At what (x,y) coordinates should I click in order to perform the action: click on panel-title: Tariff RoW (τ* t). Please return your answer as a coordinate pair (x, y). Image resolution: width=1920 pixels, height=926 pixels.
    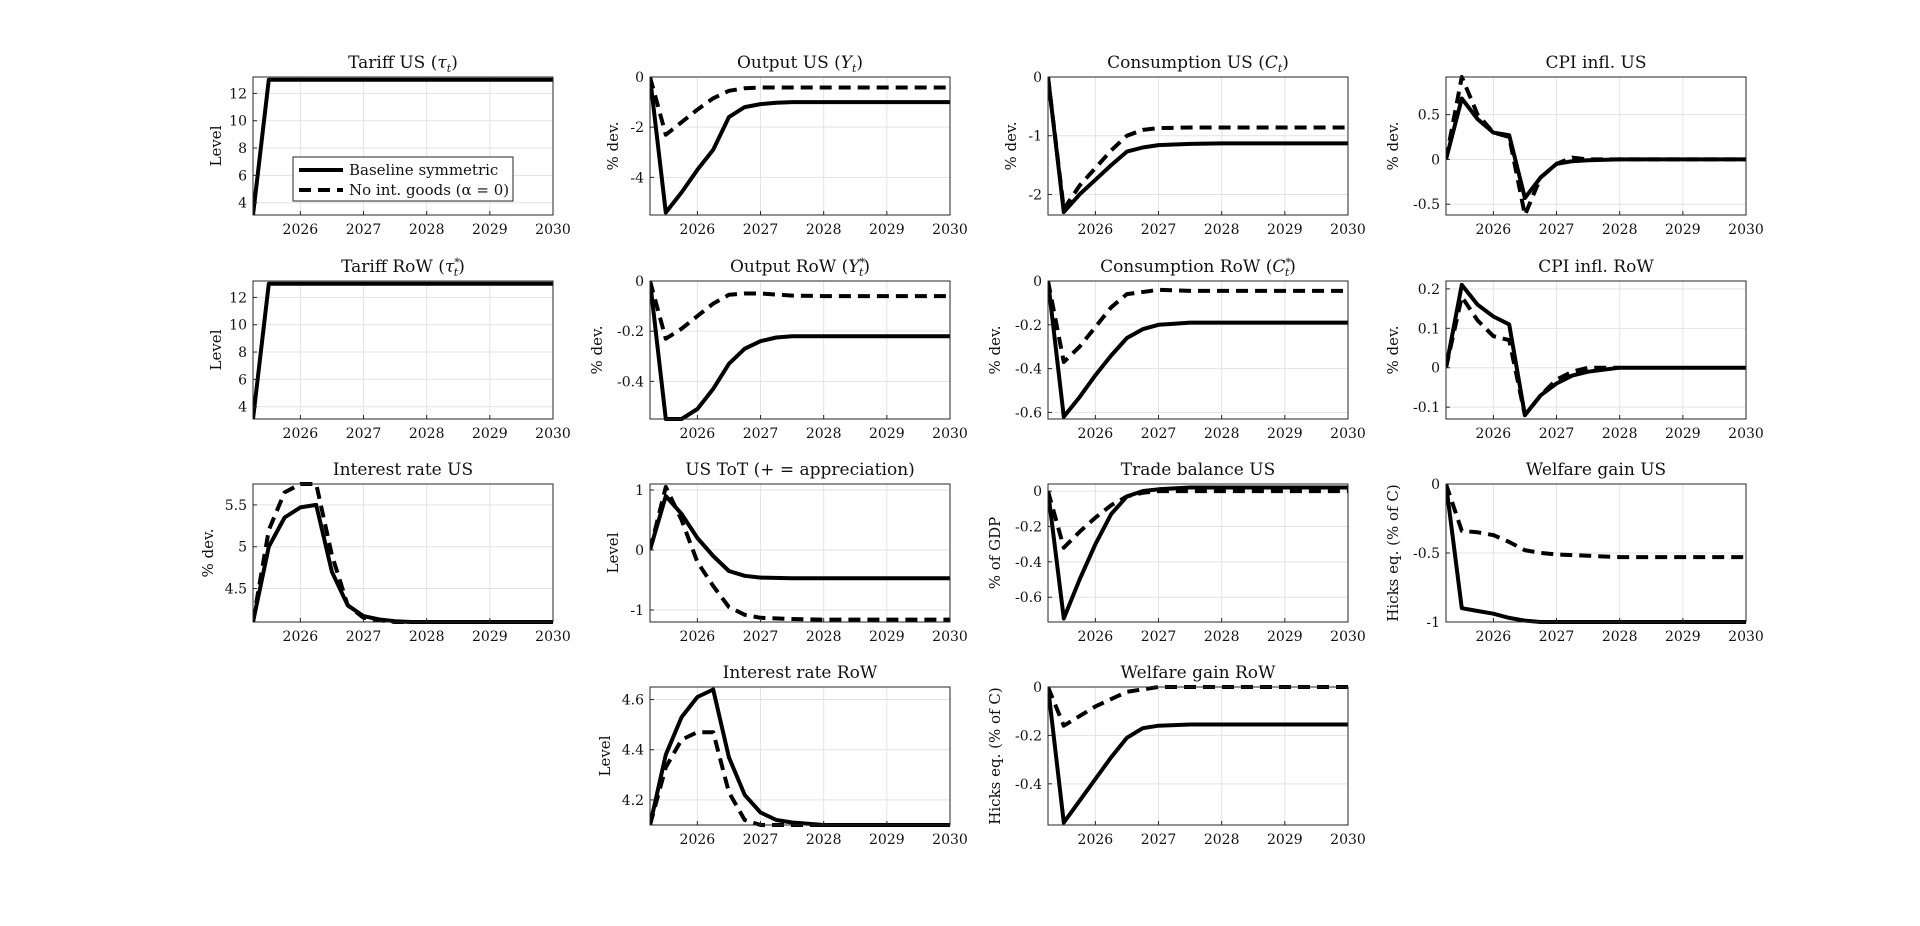
    Looking at the image, I should click on (403, 267).